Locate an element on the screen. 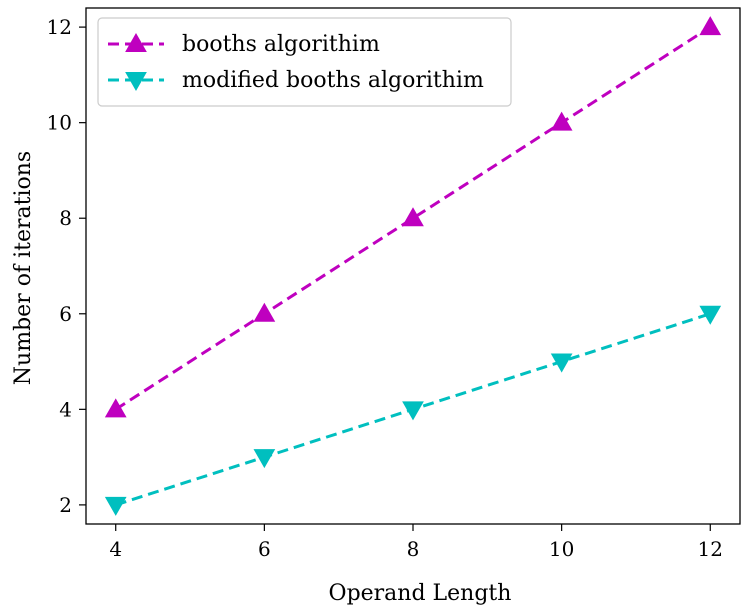  x-tick-label: 10 is located at coordinates (561, 549).